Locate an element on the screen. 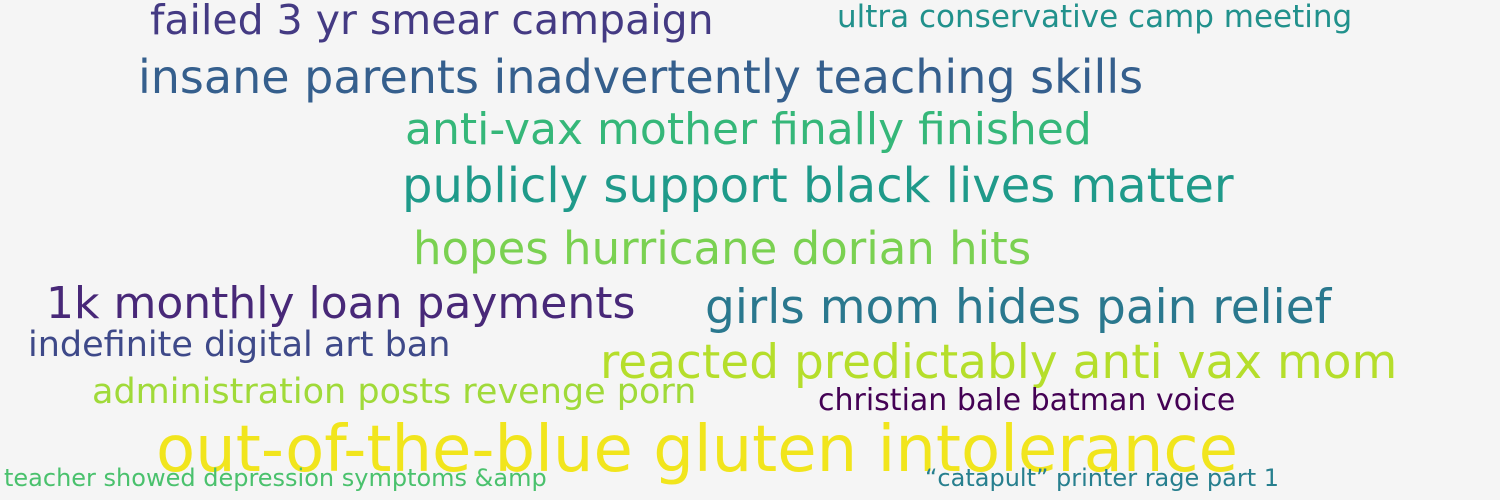 The height and width of the screenshot is (500, 1500). word-cloud-phrase: administration posts revenge porn is located at coordinates (394, 392).